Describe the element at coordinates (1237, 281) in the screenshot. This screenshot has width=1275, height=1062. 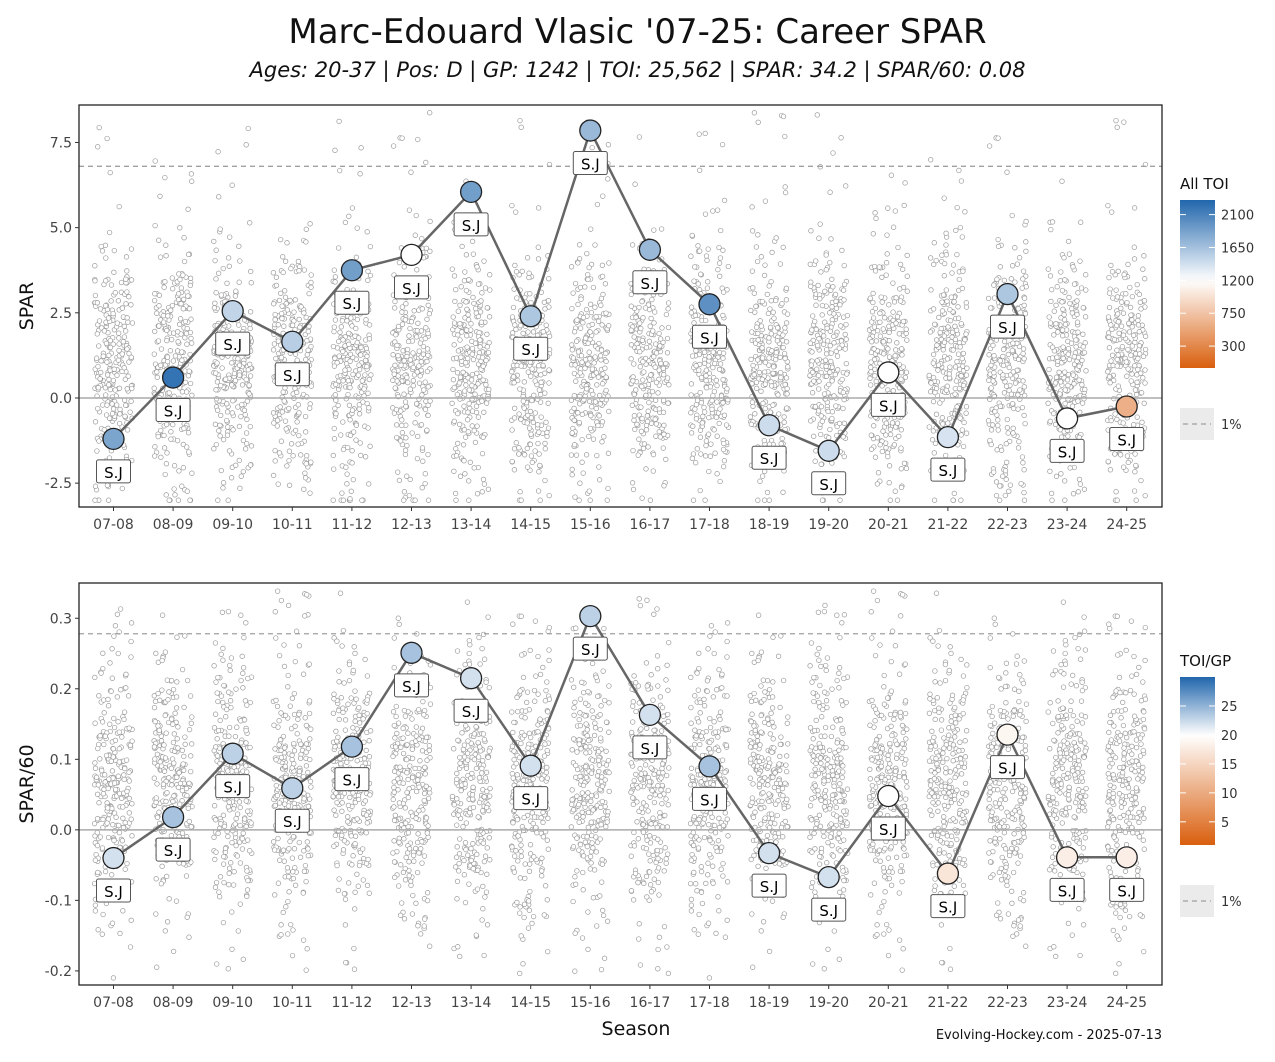
I see `legend-tick-label: 1200` at that location.